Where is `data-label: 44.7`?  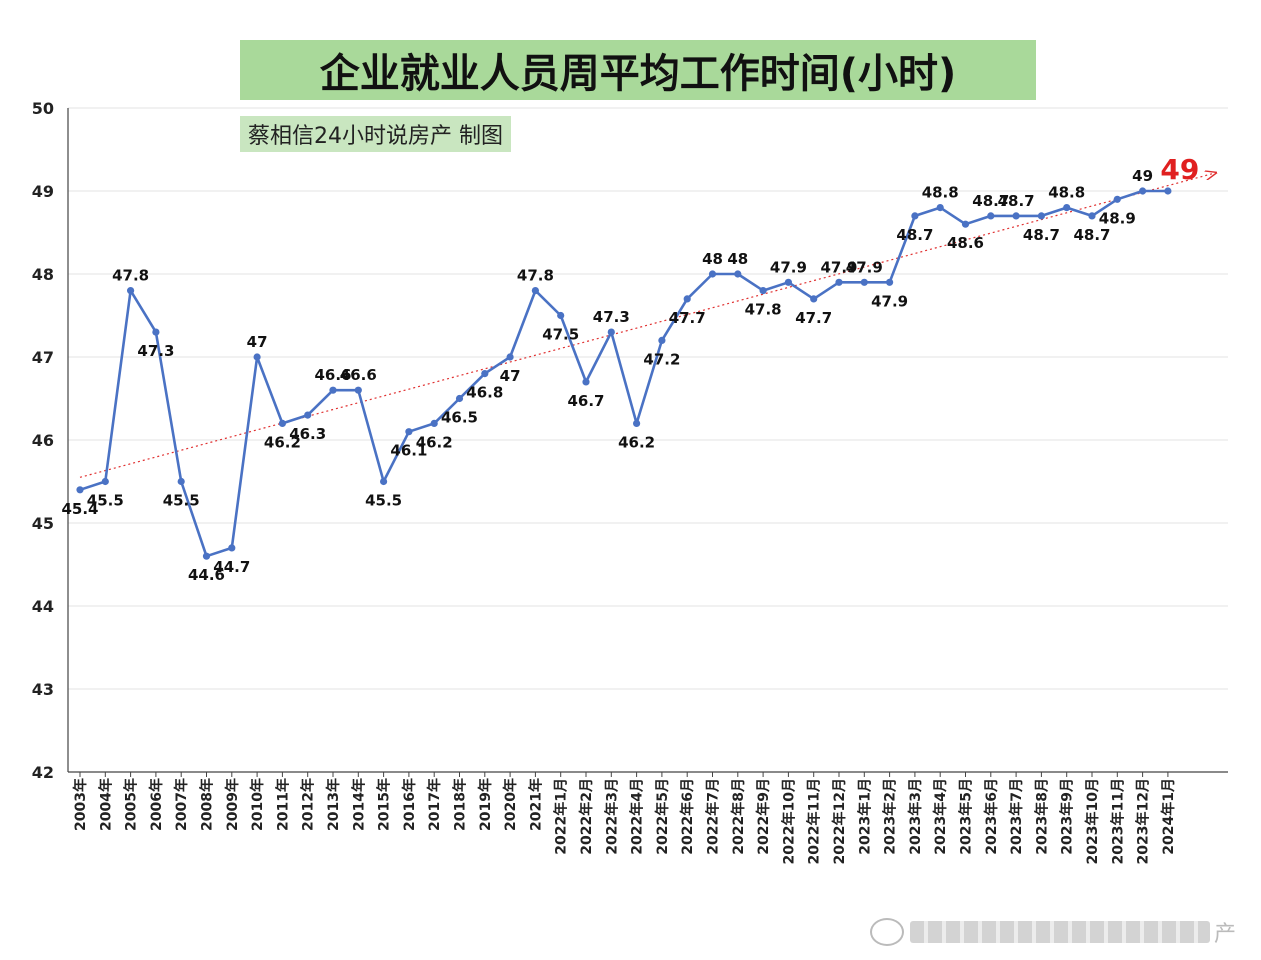
data-label: 44.7 is located at coordinates (231, 567).